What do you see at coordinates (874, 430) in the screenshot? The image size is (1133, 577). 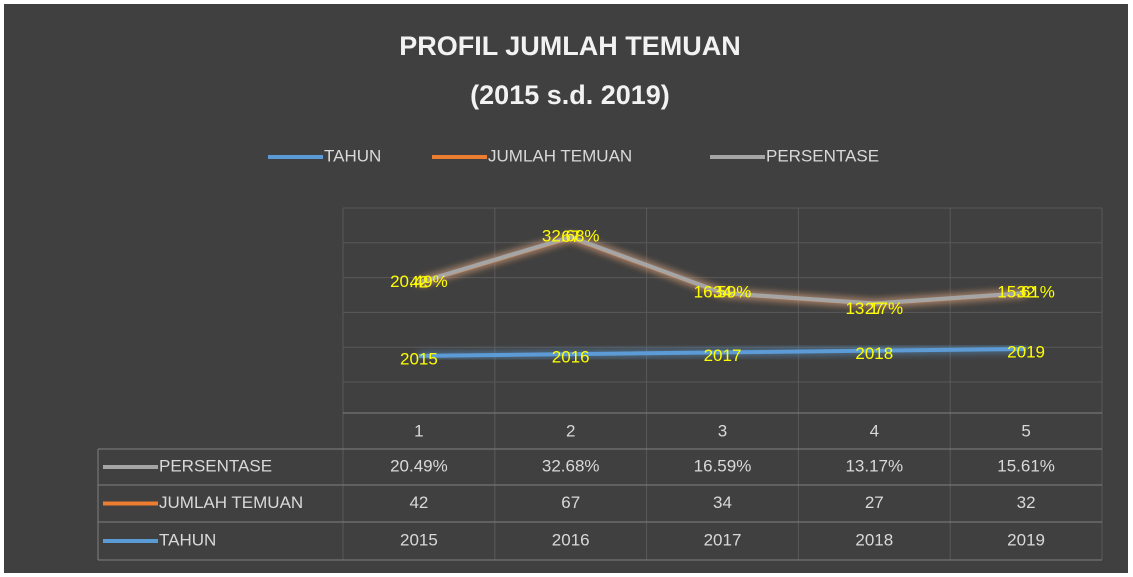 I see `x-tick-label: 4` at bounding box center [874, 430].